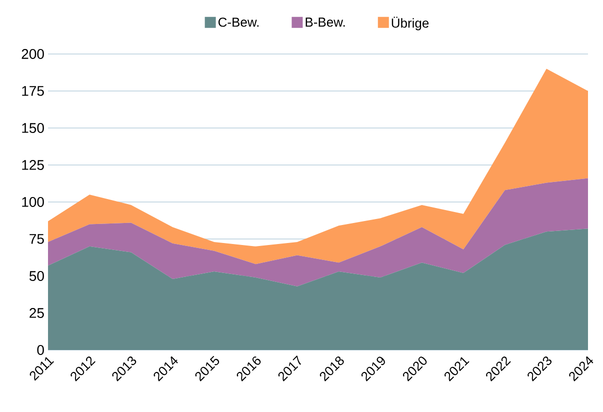 This screenshot has height=412, width=603. I want to click on y-tick-label: 200, so click(33, 54).